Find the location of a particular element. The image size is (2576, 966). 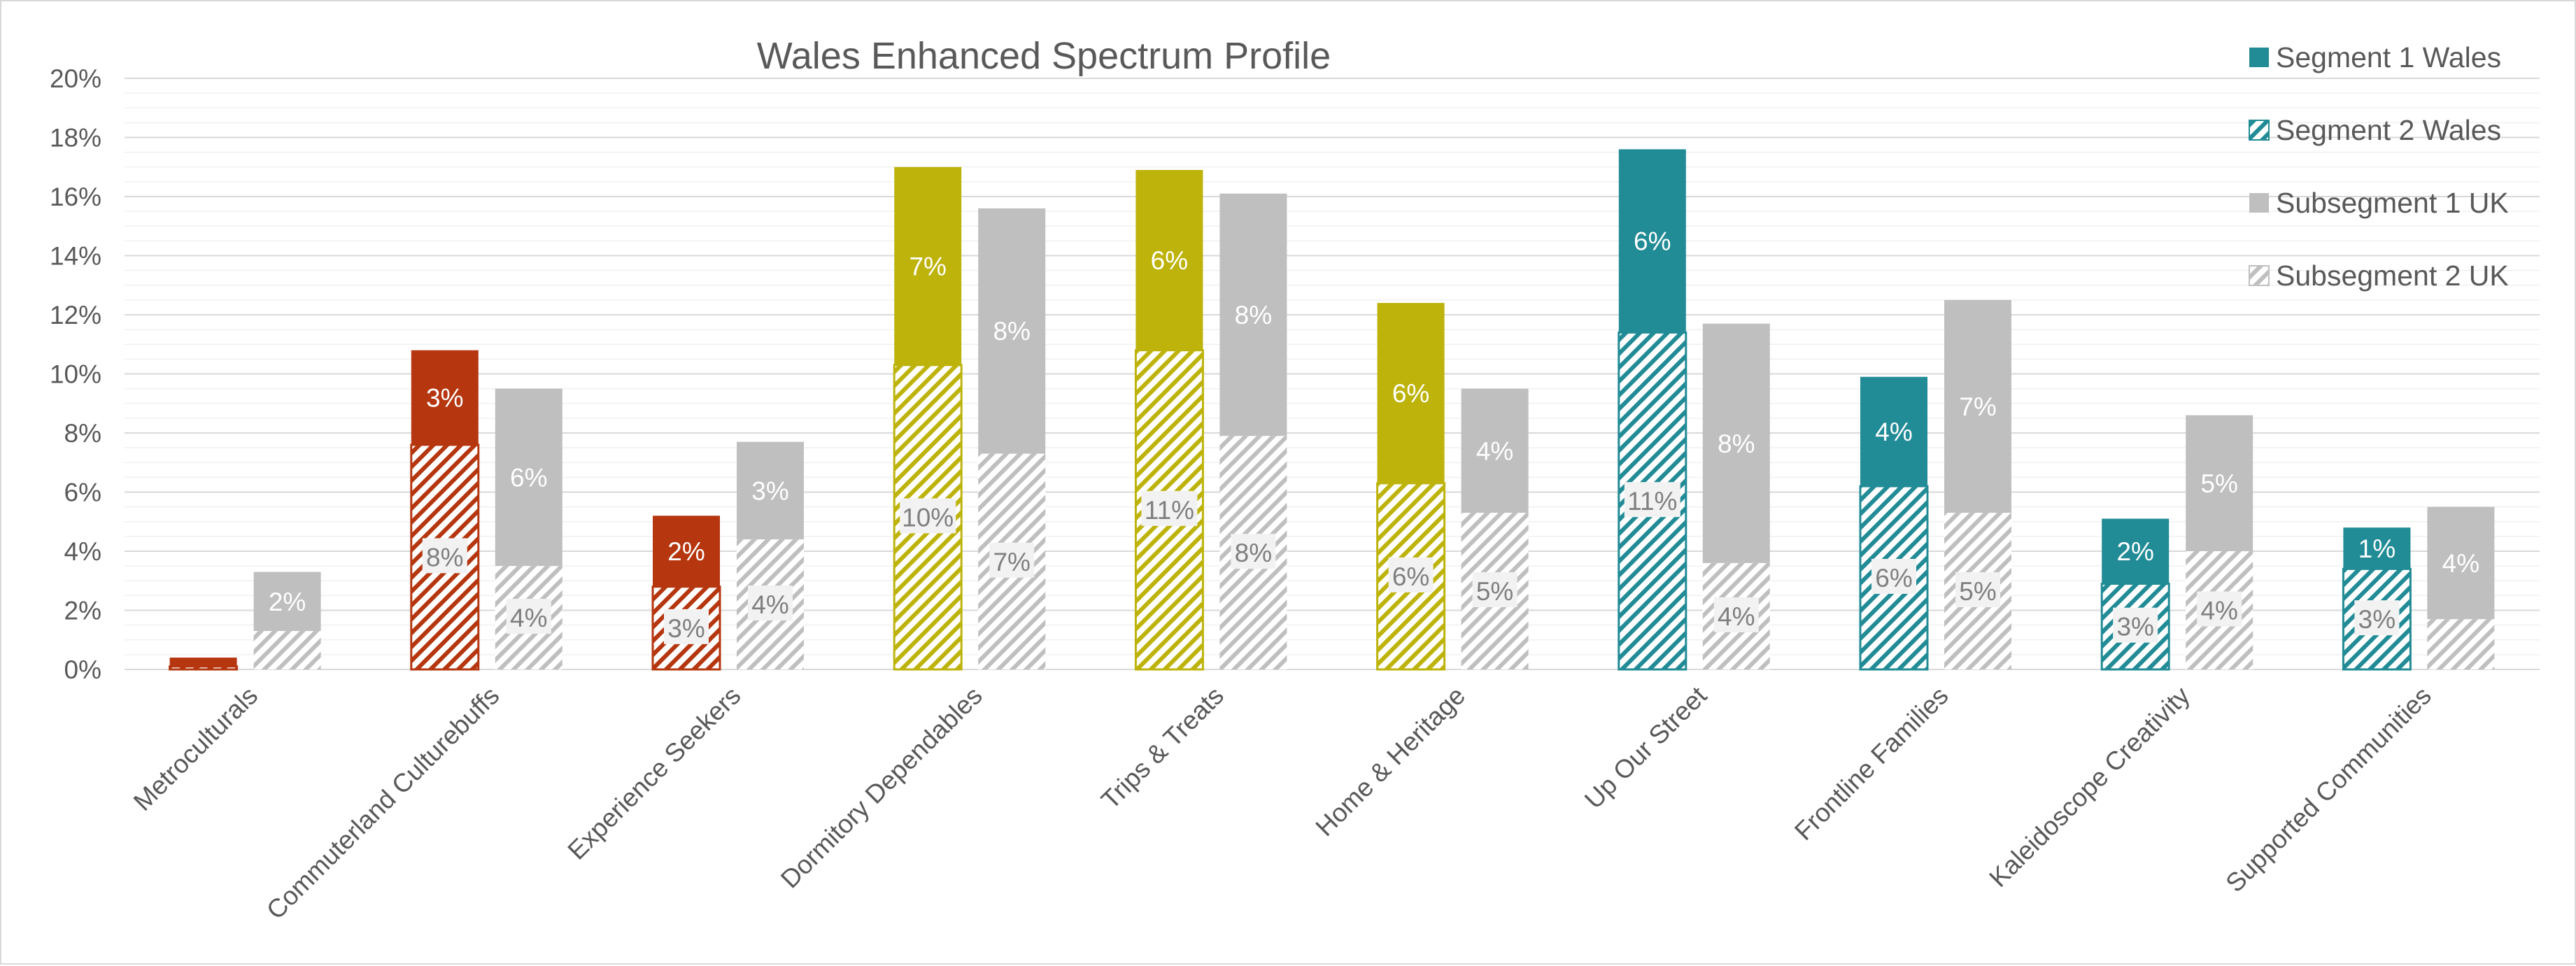

data-label-subsegment-1-uk: 3% is located at coordinates (769, 490).